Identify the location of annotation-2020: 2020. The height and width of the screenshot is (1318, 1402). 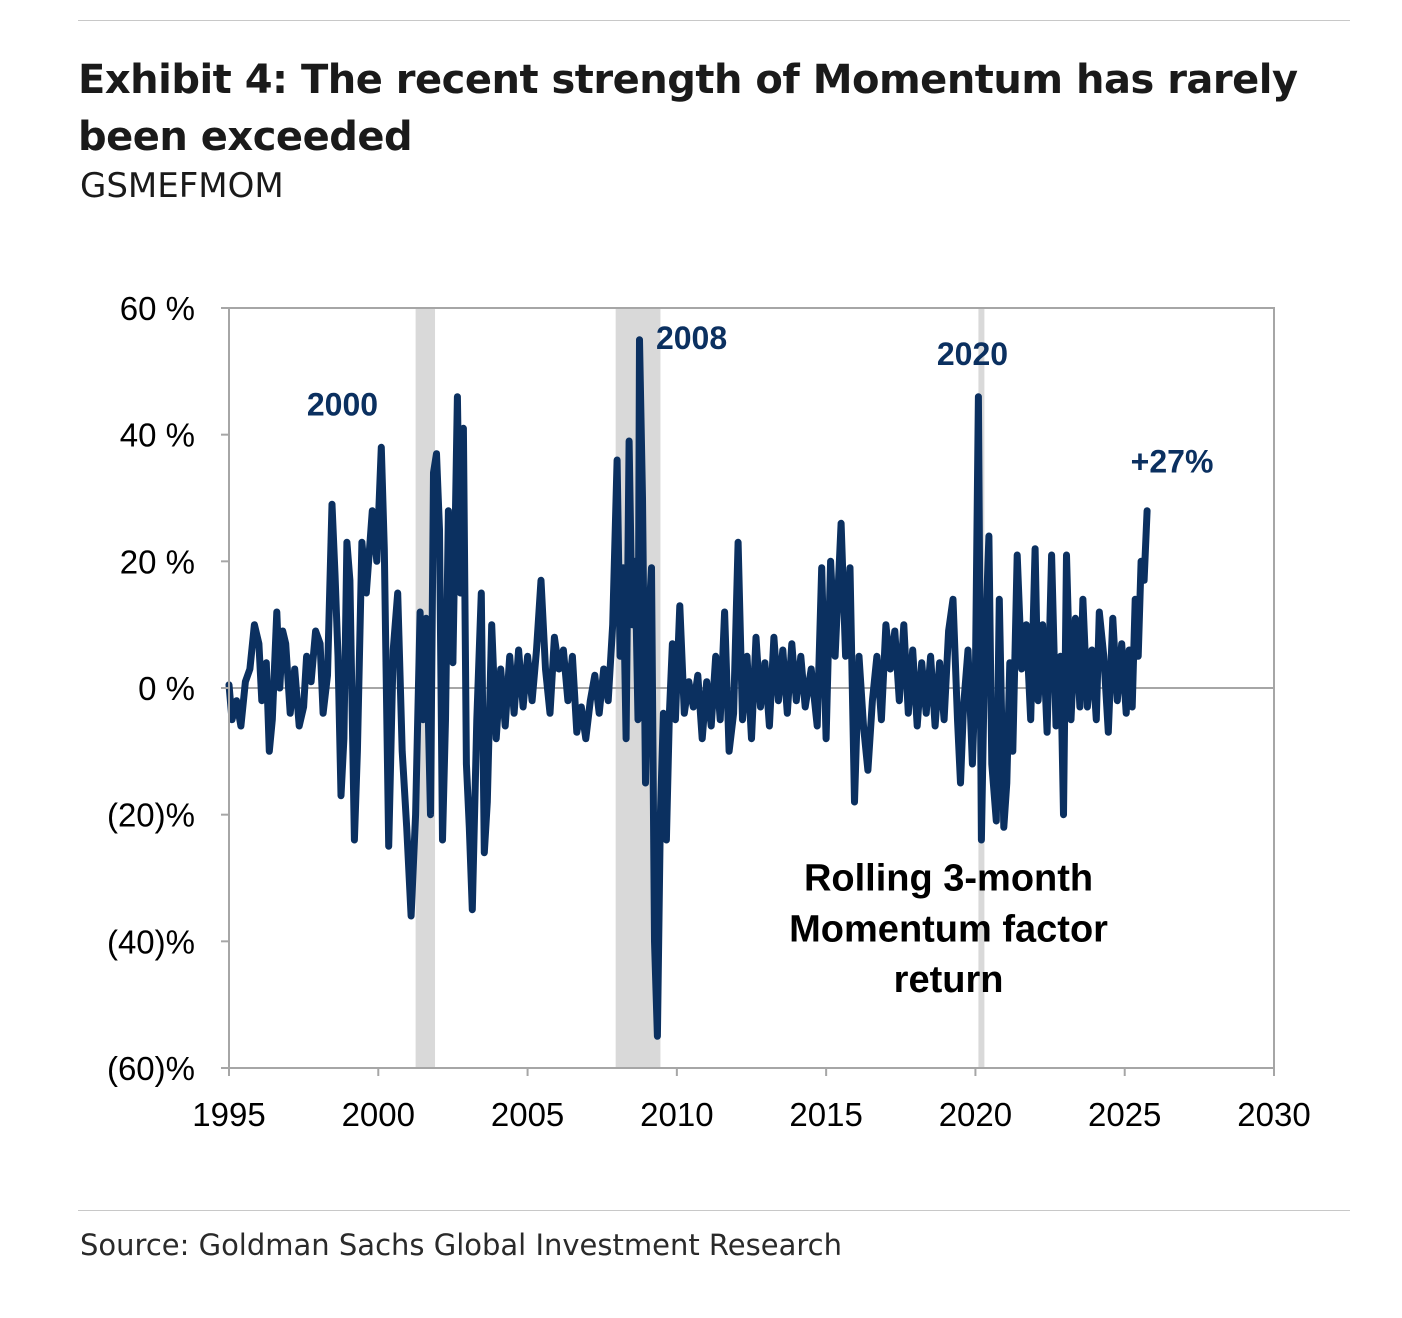
(972, 354).